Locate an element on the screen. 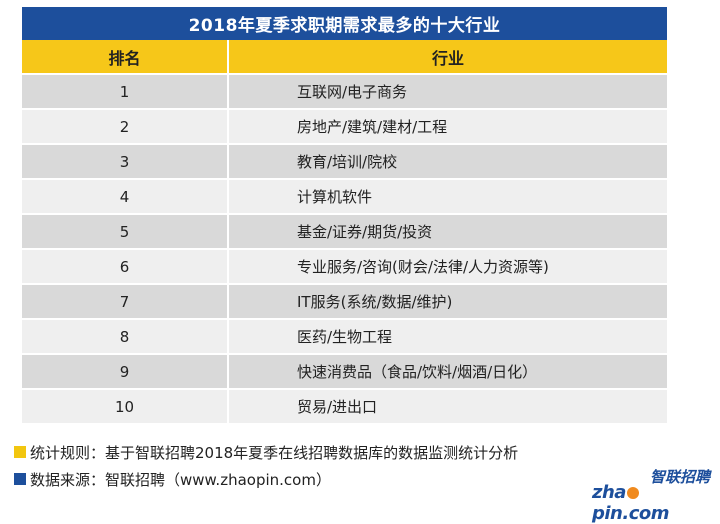  table-row: 5 基金/证券/期货/投资 is located at coordinates (344, 230).